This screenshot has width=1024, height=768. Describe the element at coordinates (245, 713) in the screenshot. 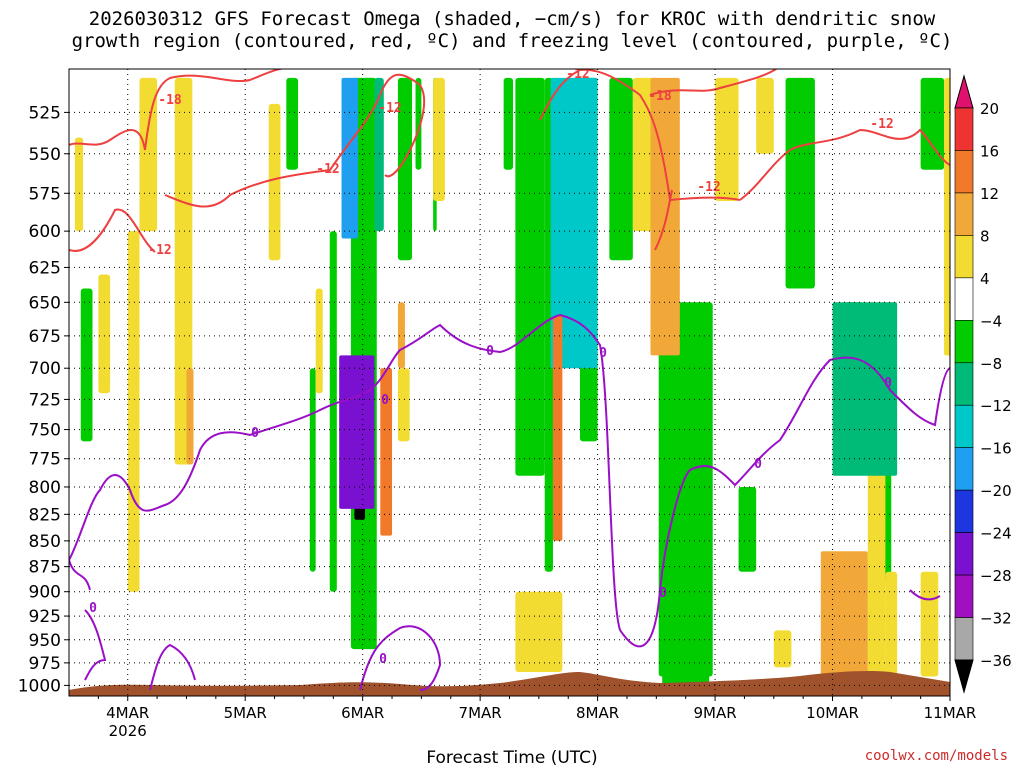

I see `x-tick-label: 5MAR` at that location.